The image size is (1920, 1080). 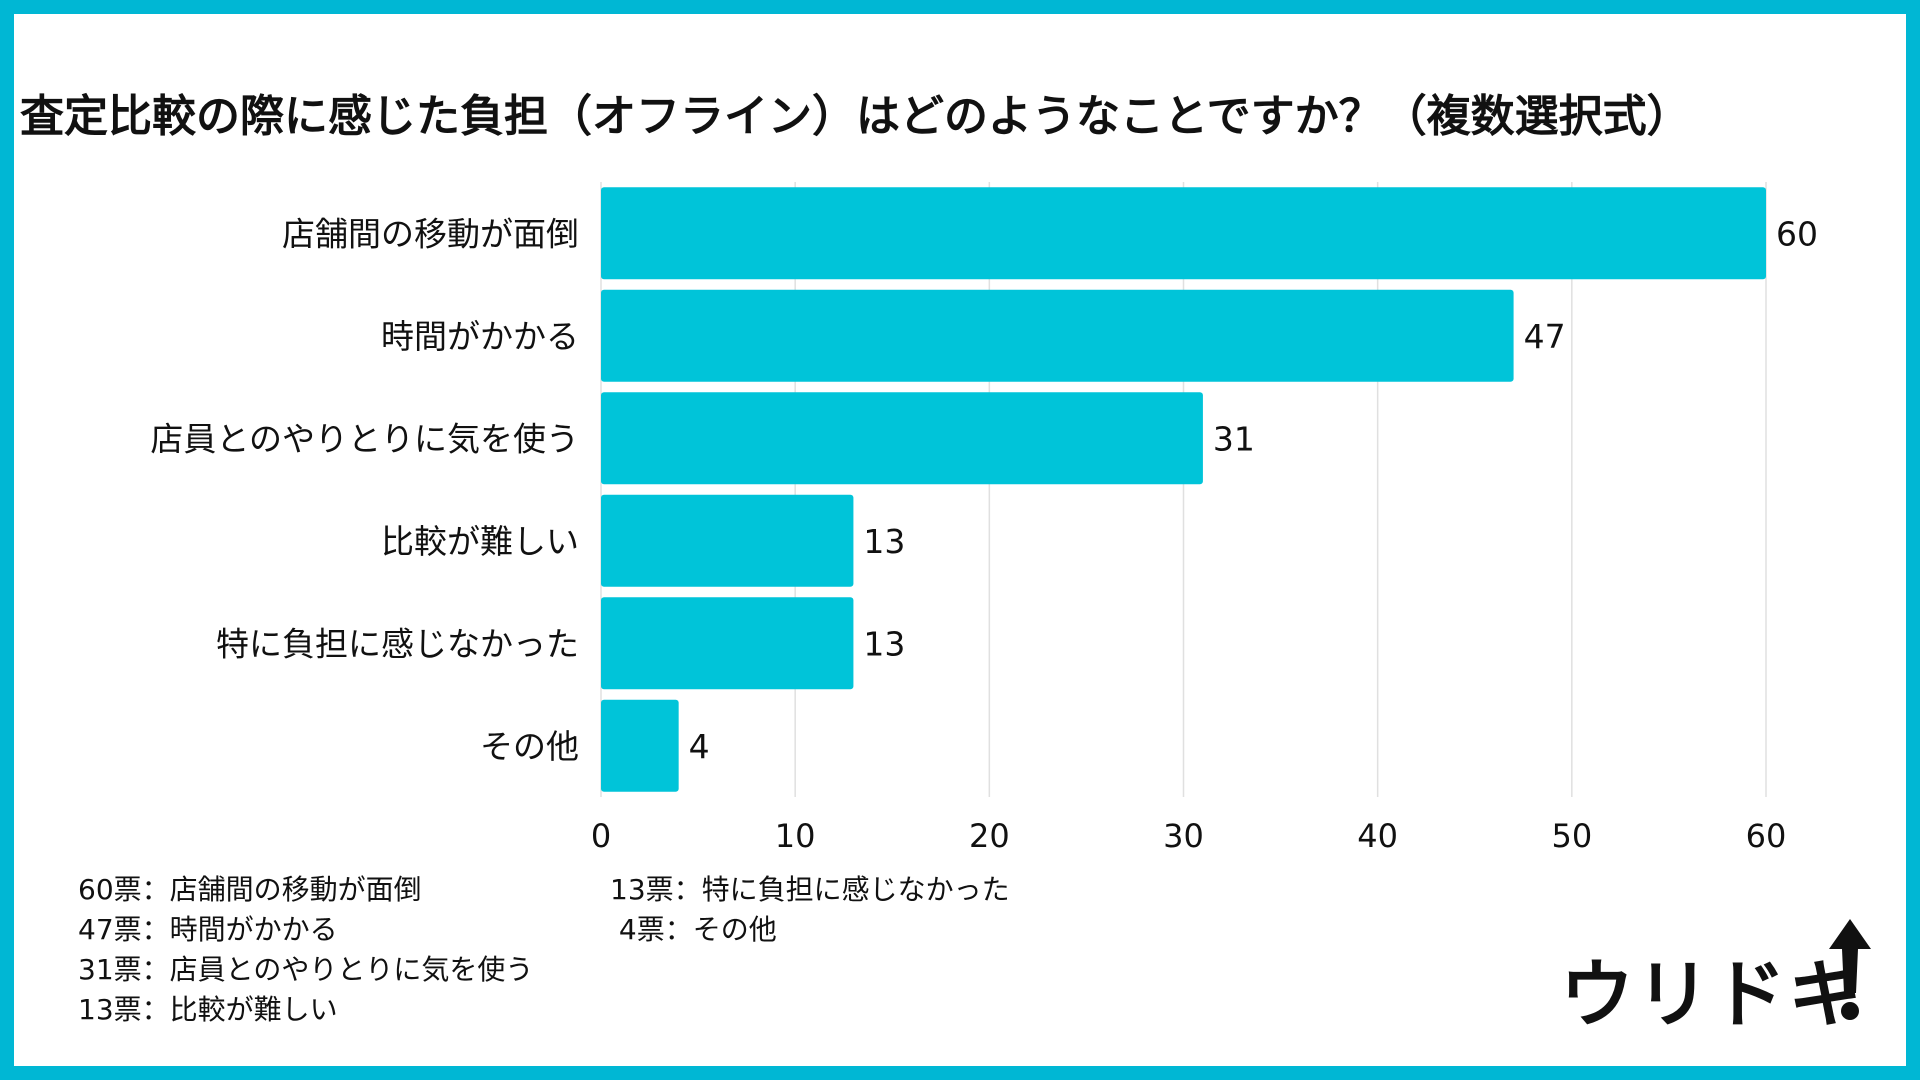 What do you see at coordinates (480, 541) in the screenshot?
I see `category-label: 比較が難しい` at bounding box center [480, 541].